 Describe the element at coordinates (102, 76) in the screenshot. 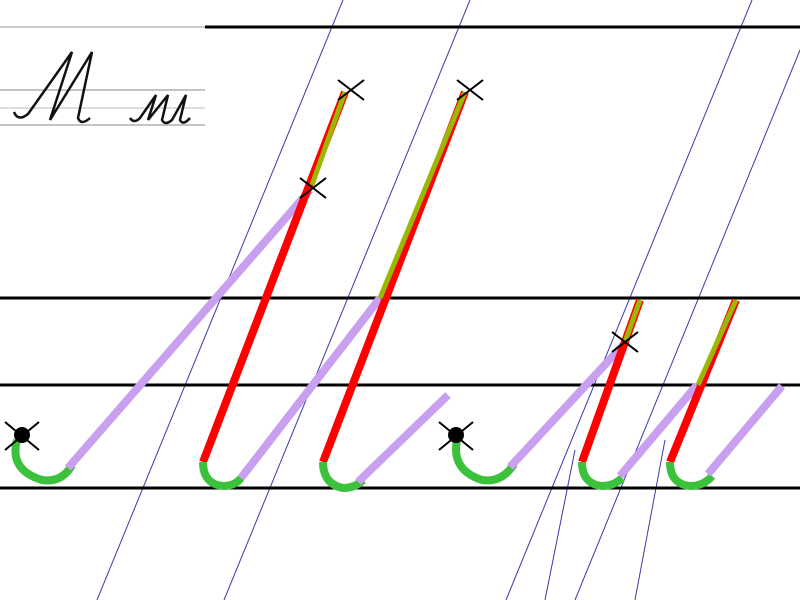

I see `sample-image` at that location.